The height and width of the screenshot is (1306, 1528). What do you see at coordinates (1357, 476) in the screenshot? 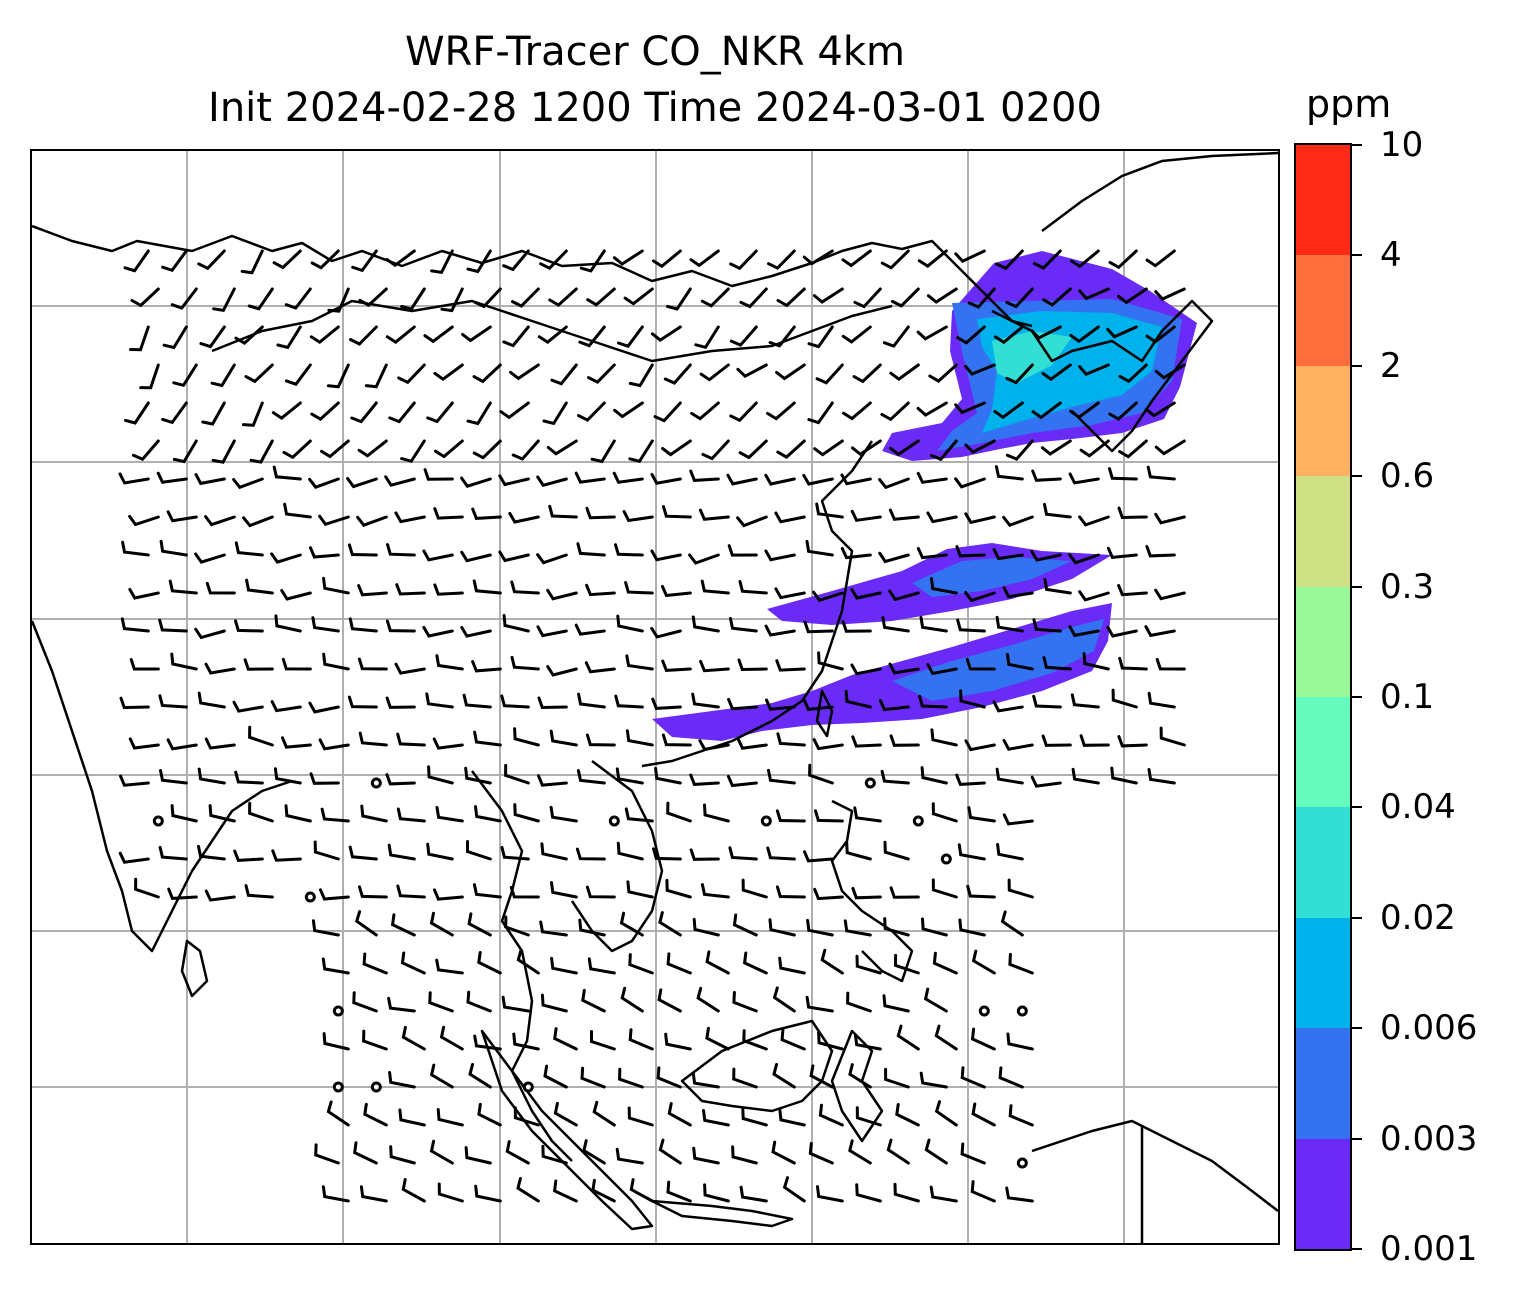
I see `colorbar-tick` at bounding box center [1357, 476].